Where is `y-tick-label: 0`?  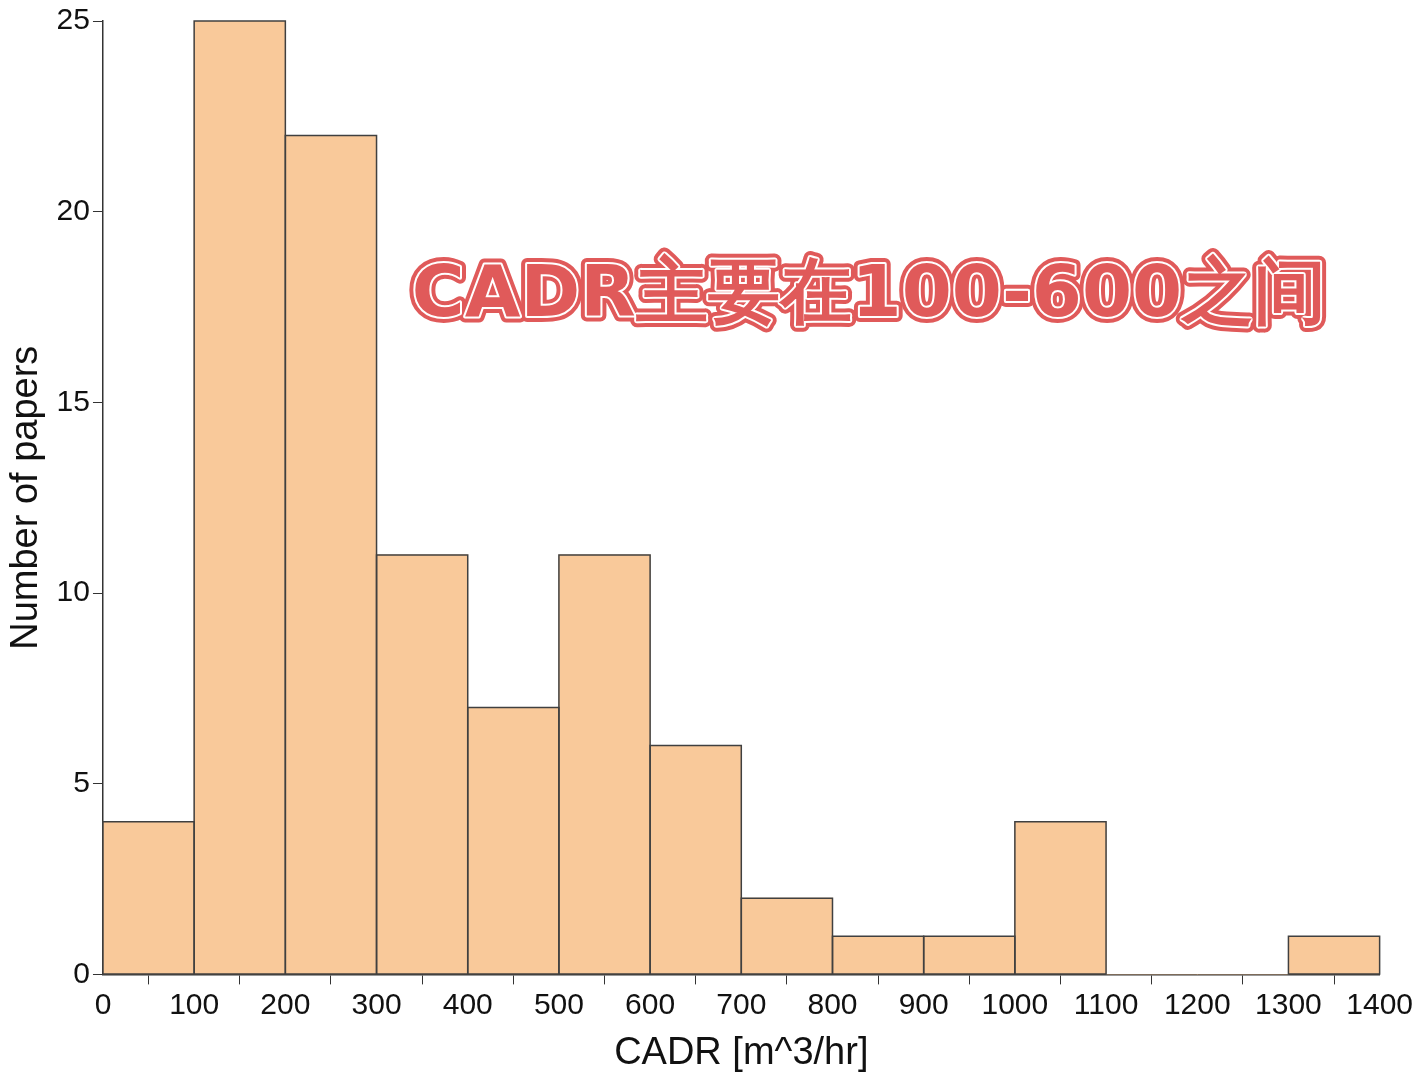
y-tick-label: 0 is located at coordinates (81, 972).